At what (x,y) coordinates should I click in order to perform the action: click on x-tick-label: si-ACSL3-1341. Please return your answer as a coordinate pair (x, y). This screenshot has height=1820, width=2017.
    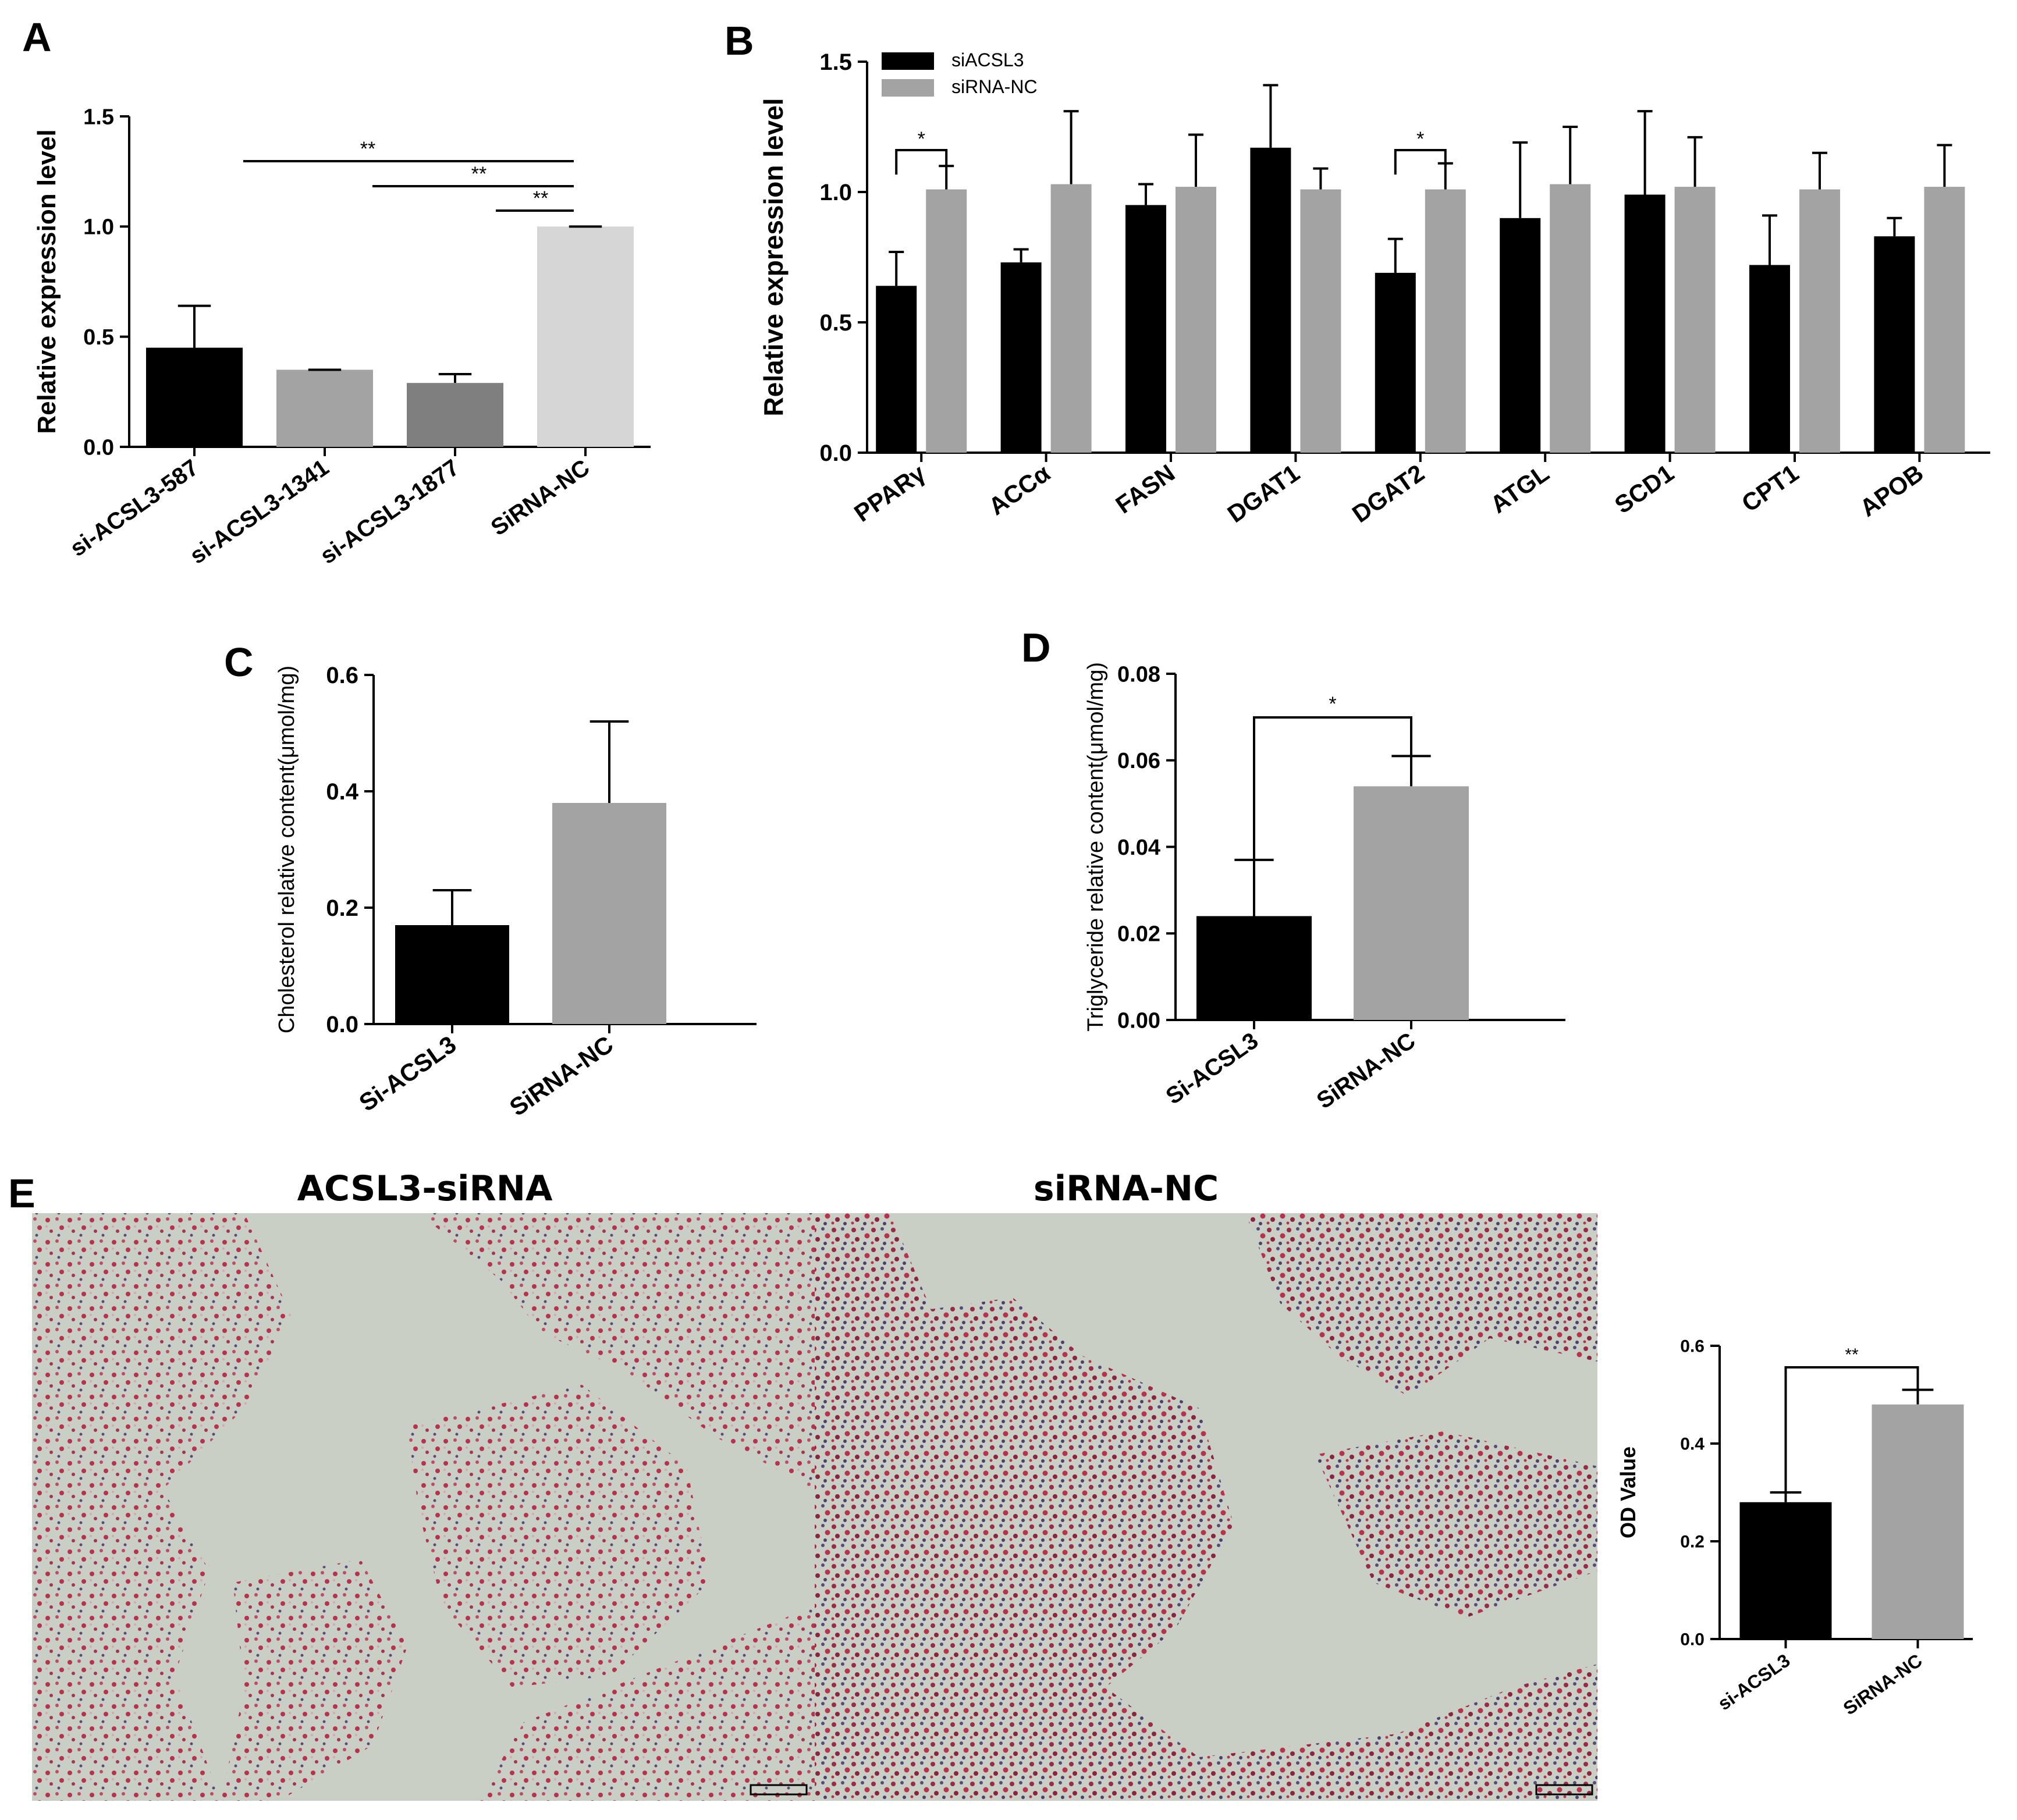
    Looking at the image, I should click on (259, 511).